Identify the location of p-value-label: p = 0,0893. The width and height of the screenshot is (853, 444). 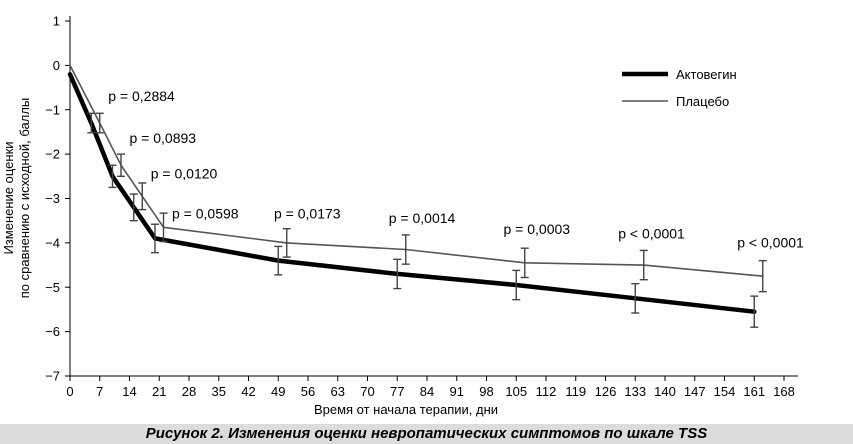
(163, 138).